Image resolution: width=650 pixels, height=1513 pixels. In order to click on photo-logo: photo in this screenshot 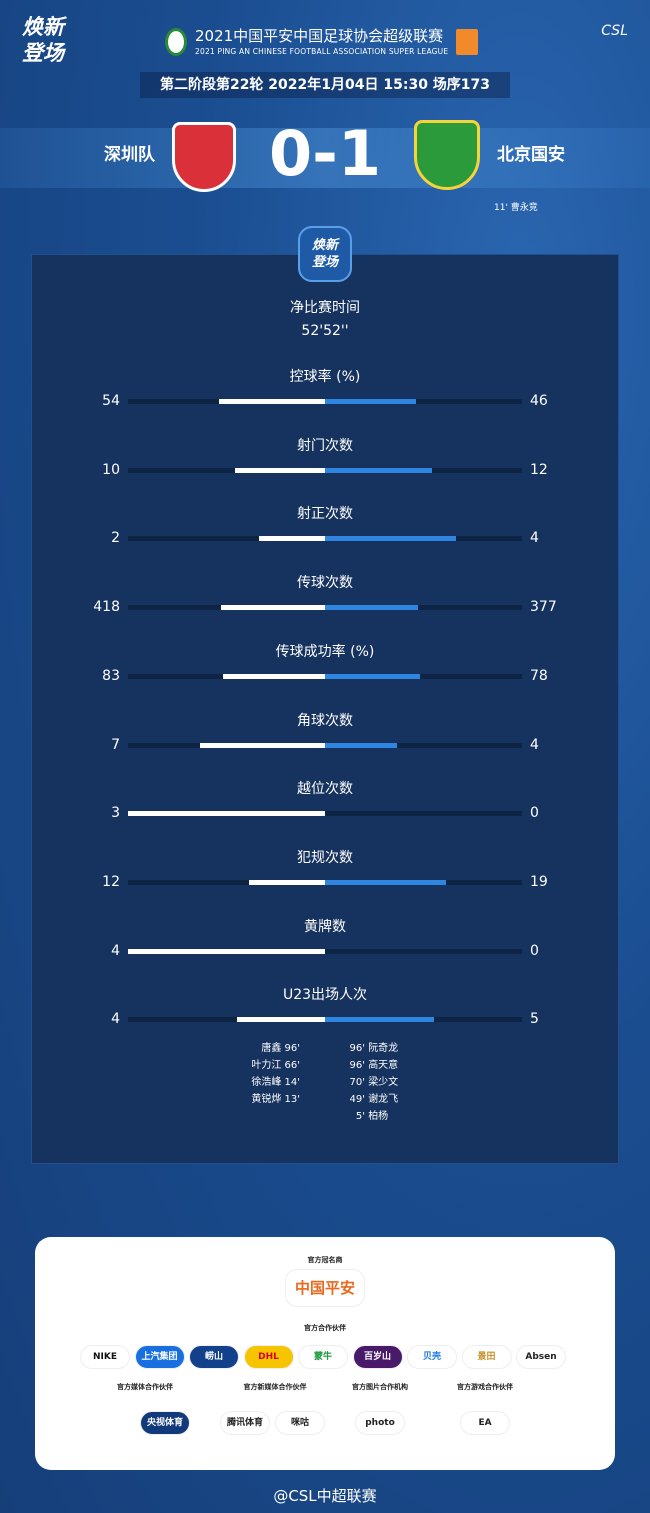, I will do `click(380, 1423)`.